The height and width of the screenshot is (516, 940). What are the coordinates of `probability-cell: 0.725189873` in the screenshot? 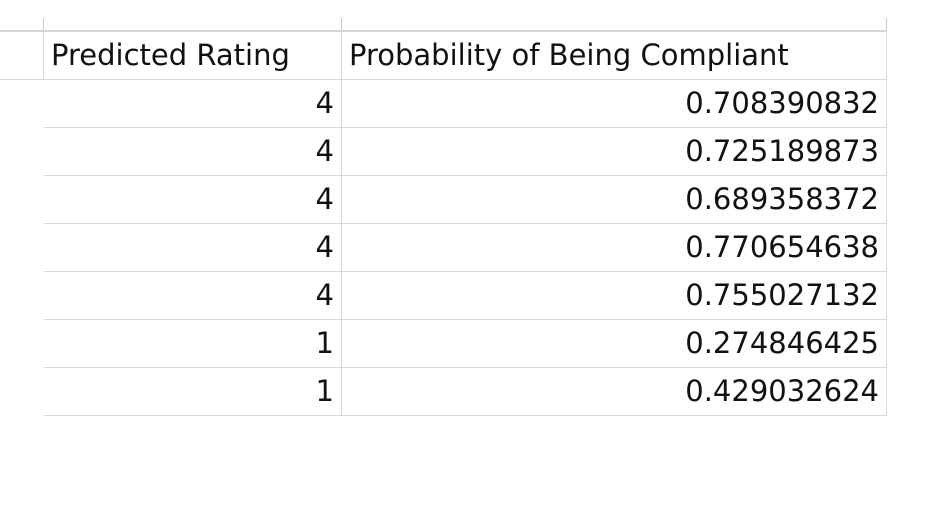 It's located at (614, 152).